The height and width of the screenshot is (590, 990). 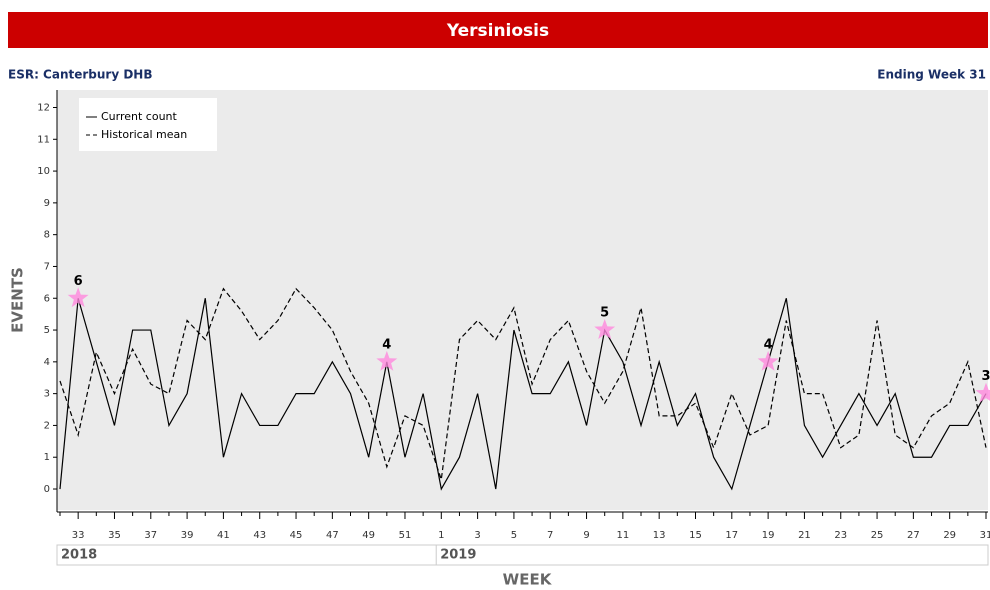 What do you see at coordinates (43, 139) in the screenshot?
I see `y-tick-label: 11` at bounding box center [43, 139].